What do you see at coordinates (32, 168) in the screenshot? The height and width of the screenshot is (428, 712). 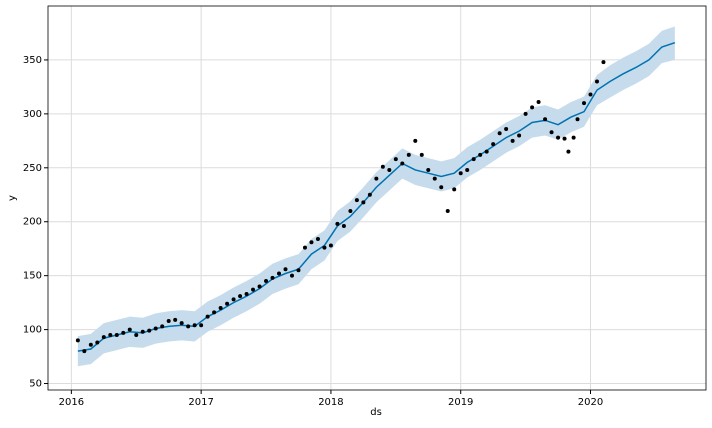 I see `y-tick-label: 250` at bounding box center [32, 168].